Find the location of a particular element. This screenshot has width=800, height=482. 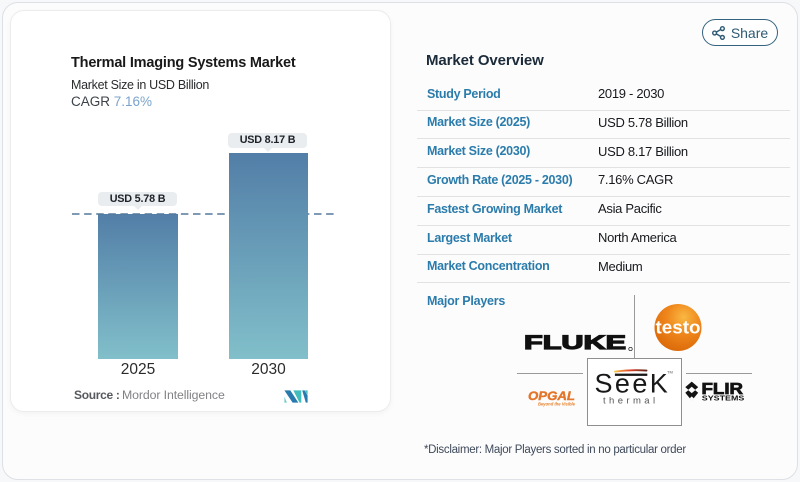

svg-text: Beyond the Visible is located at coordinates (557, 403).